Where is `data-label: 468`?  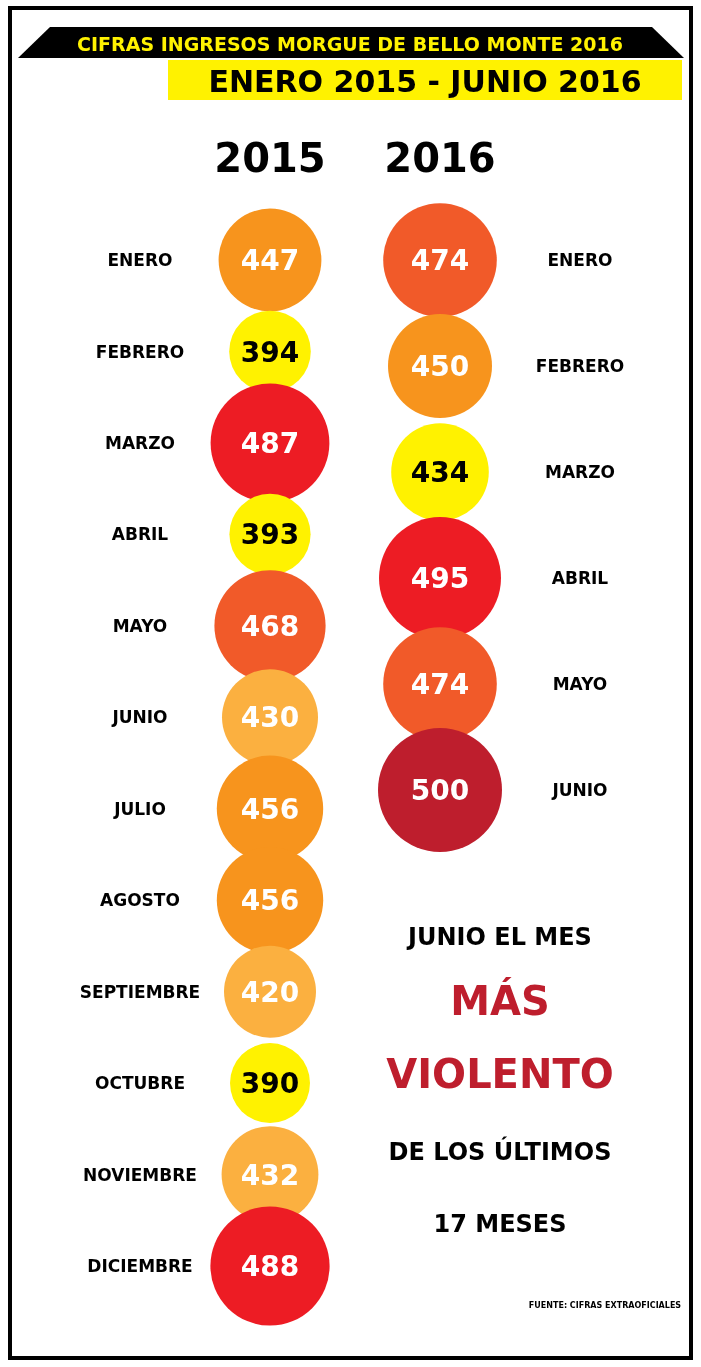
data-label: 468 is located at coordinates (270, 626).